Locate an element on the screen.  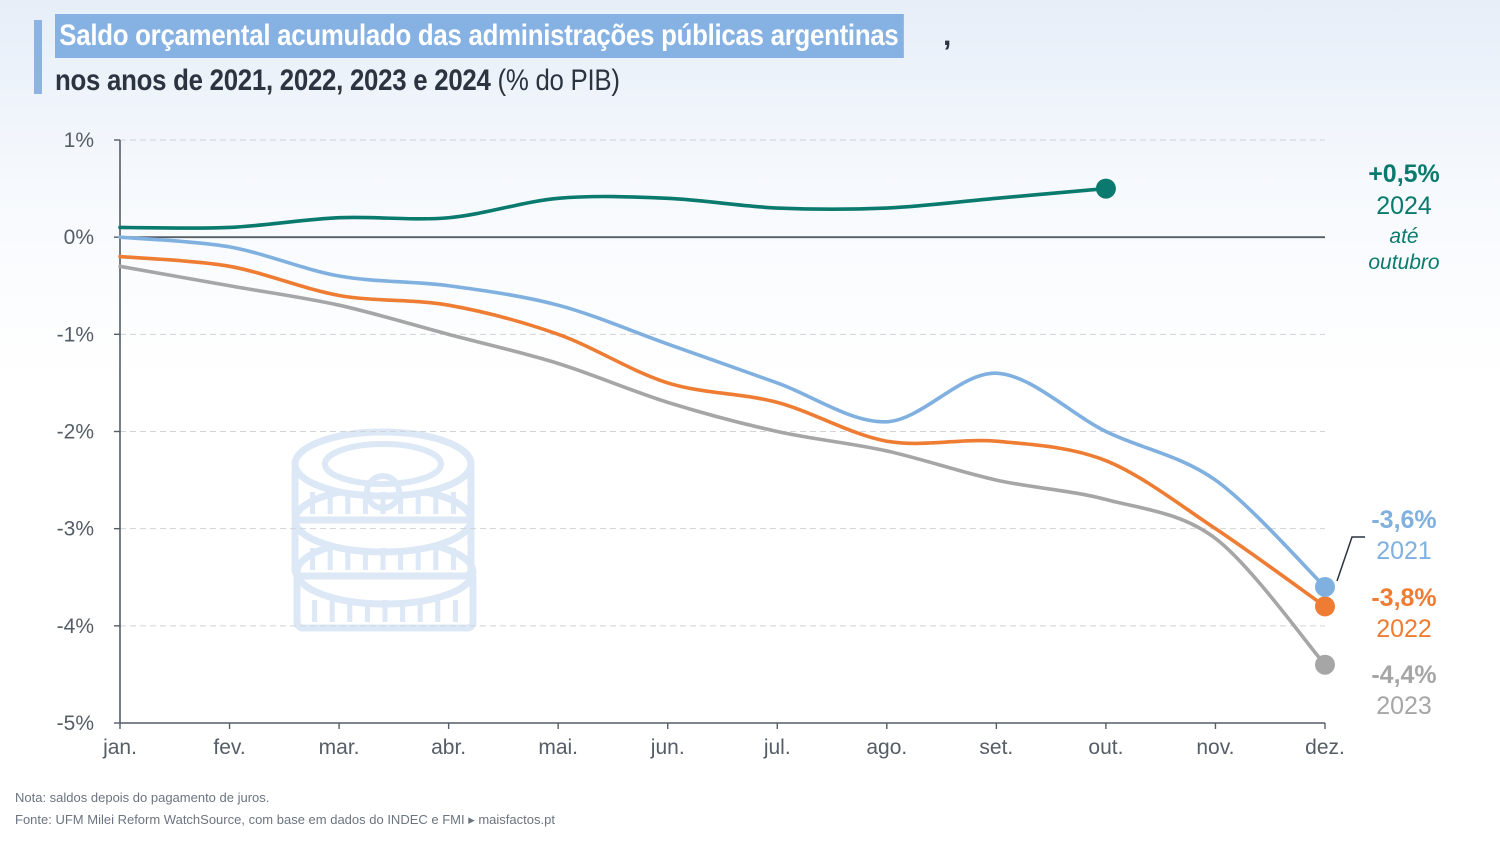
label-year-2024: 2024 is located at coordinates (1404, 206).